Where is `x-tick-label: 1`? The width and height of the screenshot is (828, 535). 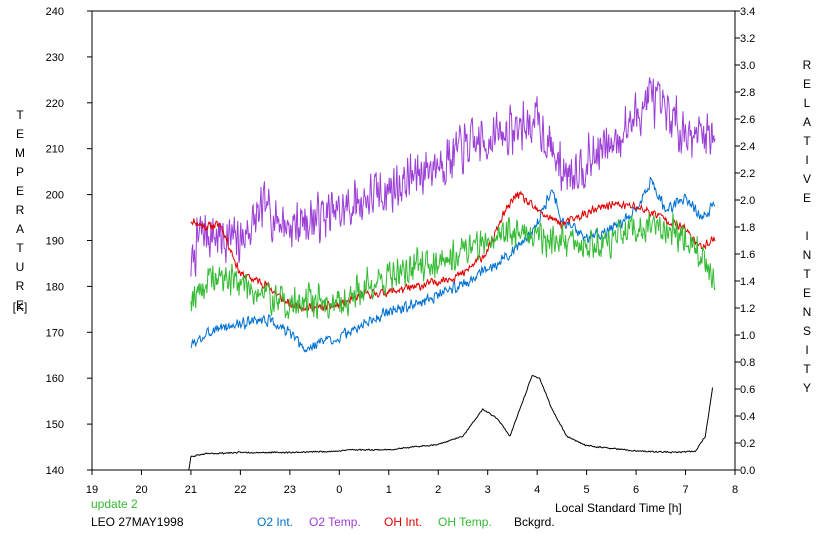
x-tick-label: 1 is located at coordinates (389, 490).